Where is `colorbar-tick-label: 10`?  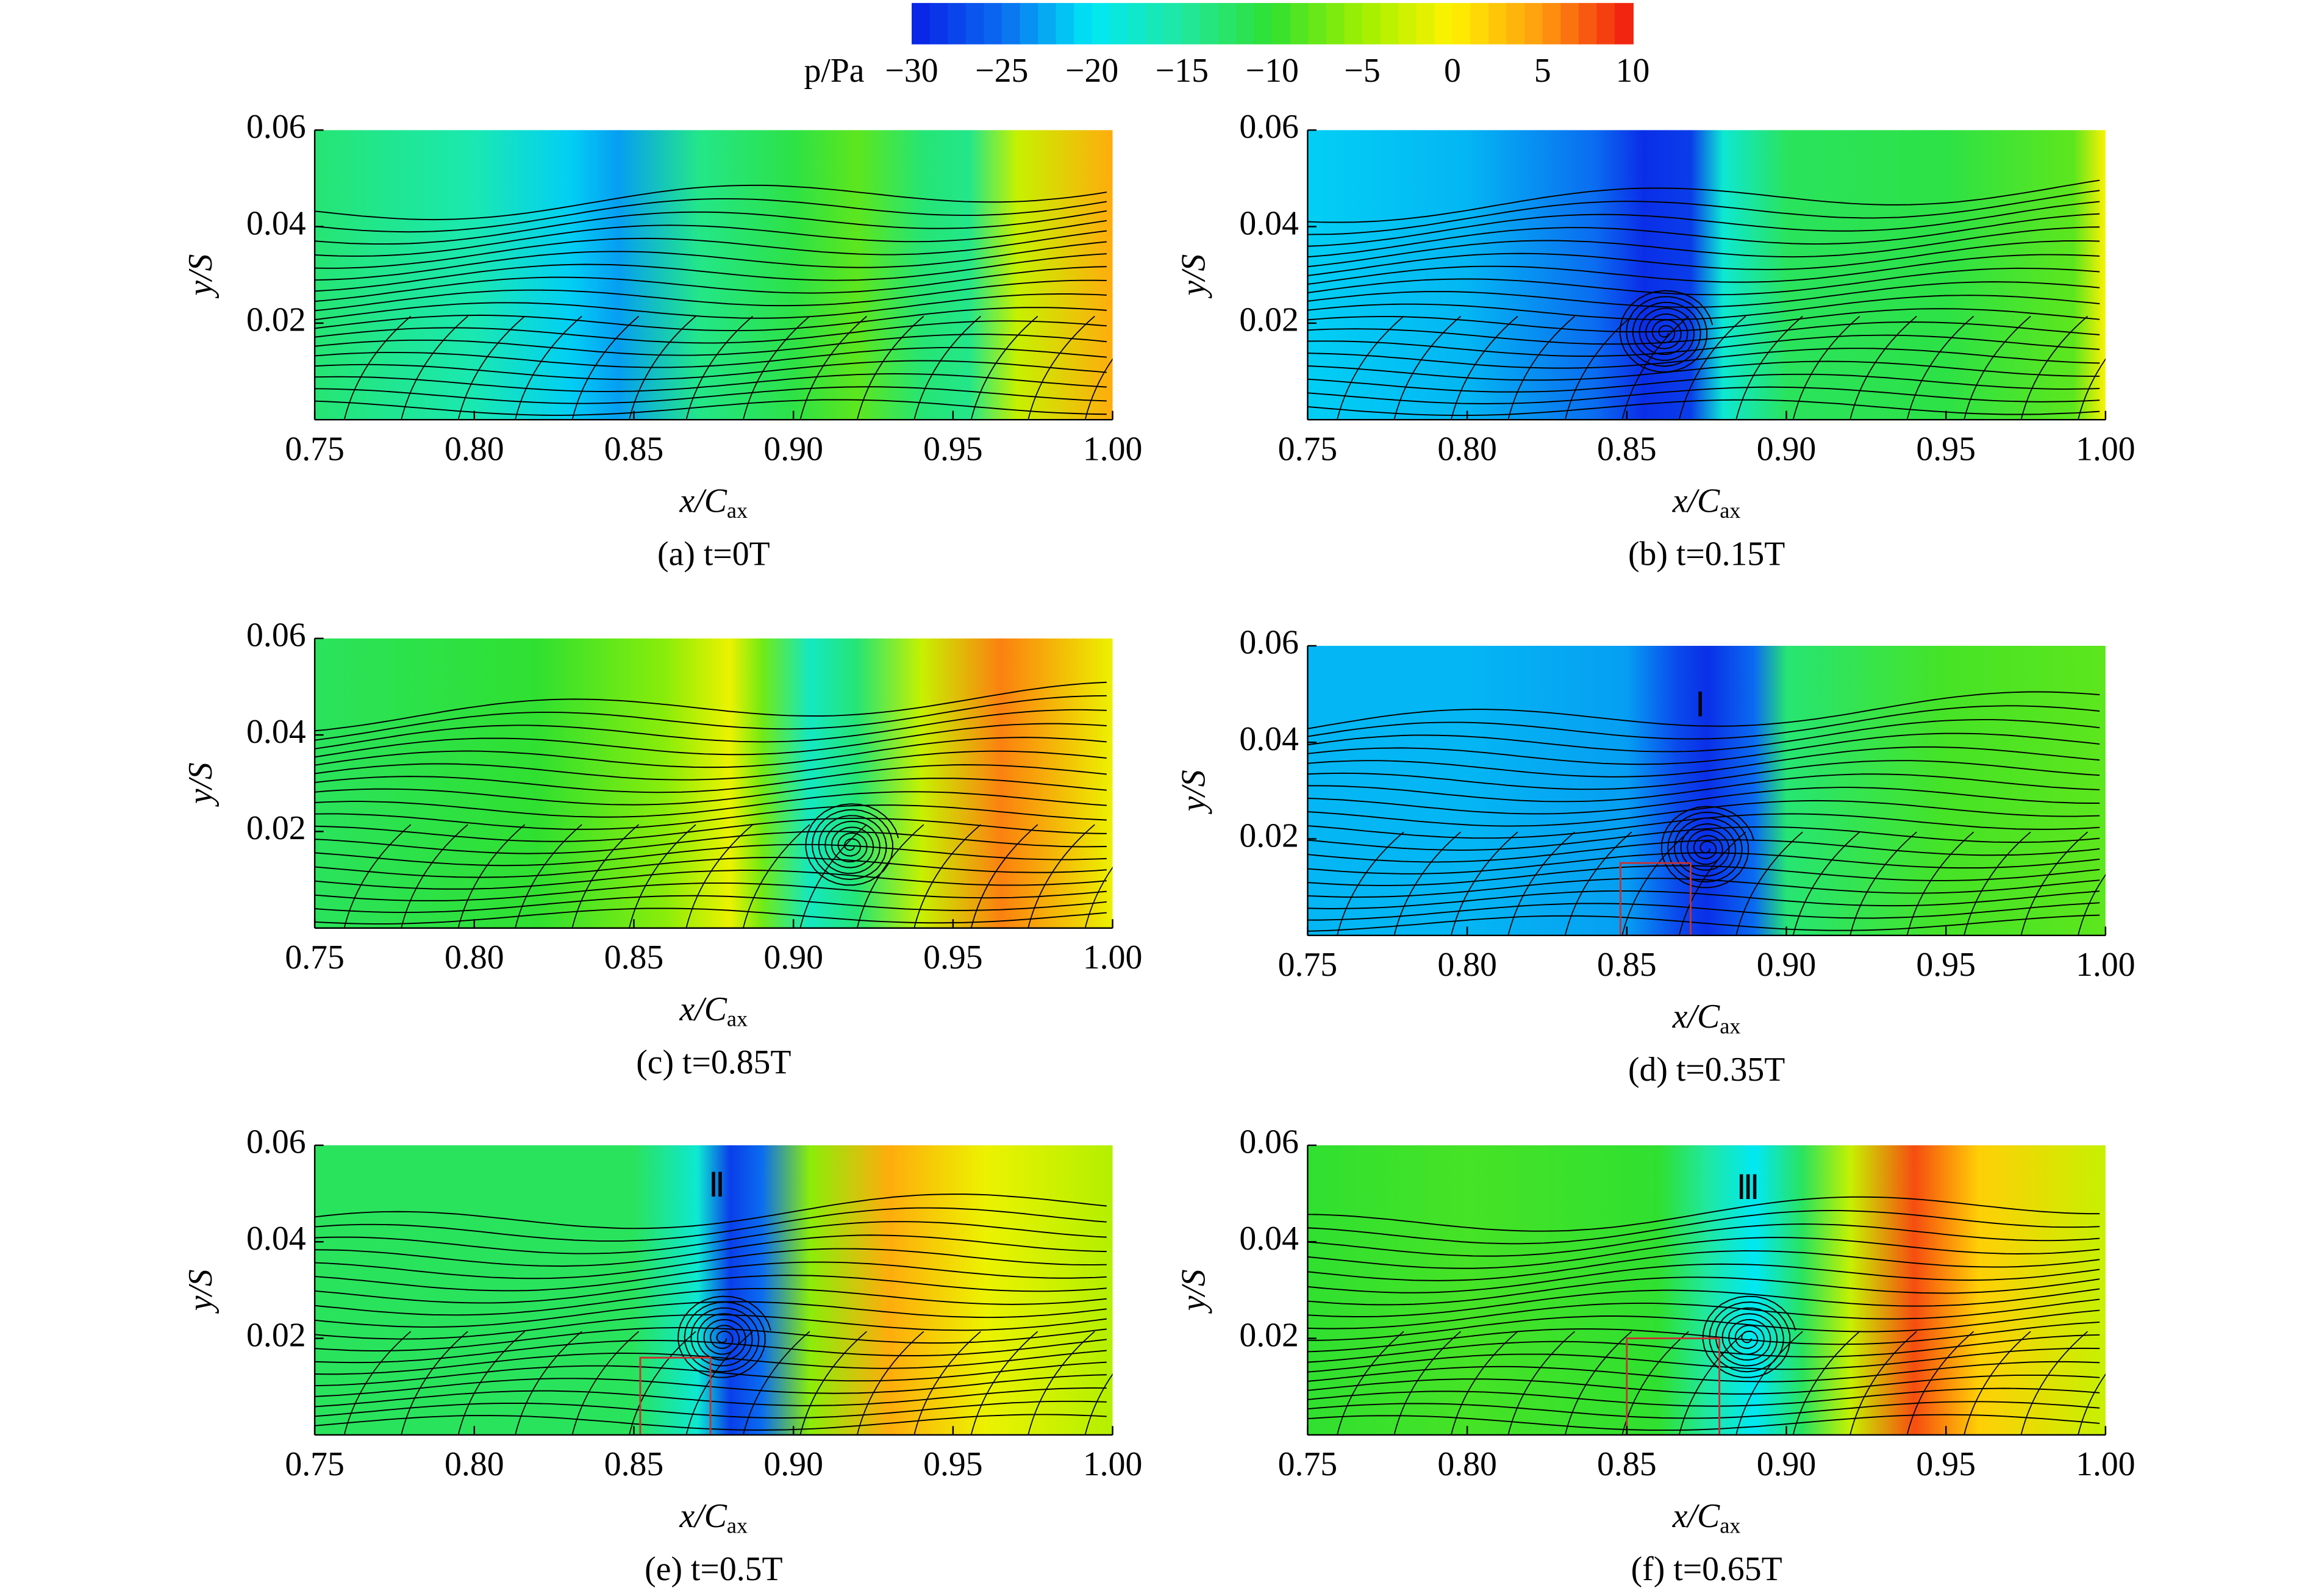 colorbar-tick-label: 10 is located at coordinates (1633, 71).